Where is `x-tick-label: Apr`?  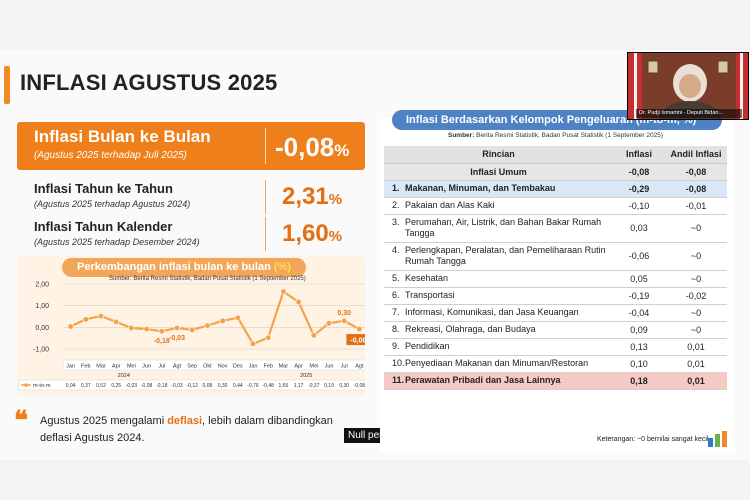
x-tick-label: Apr is located at coordinates (116, 367).